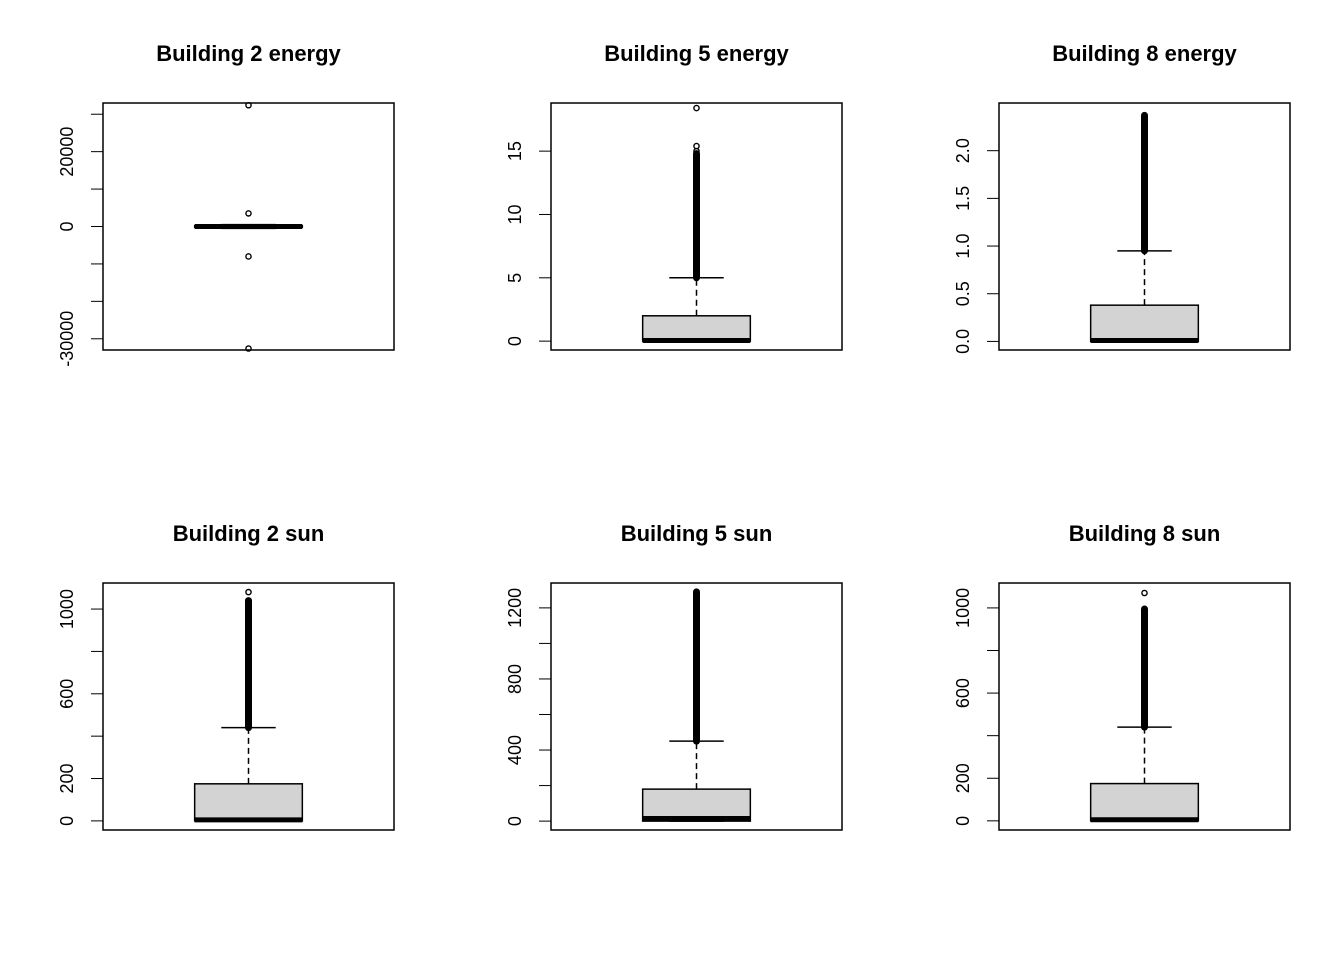 Image resolution: width=1344 pixels, height=960 pixels. I want to click on panel-title: Building 8 sun, so click(1145, 533).